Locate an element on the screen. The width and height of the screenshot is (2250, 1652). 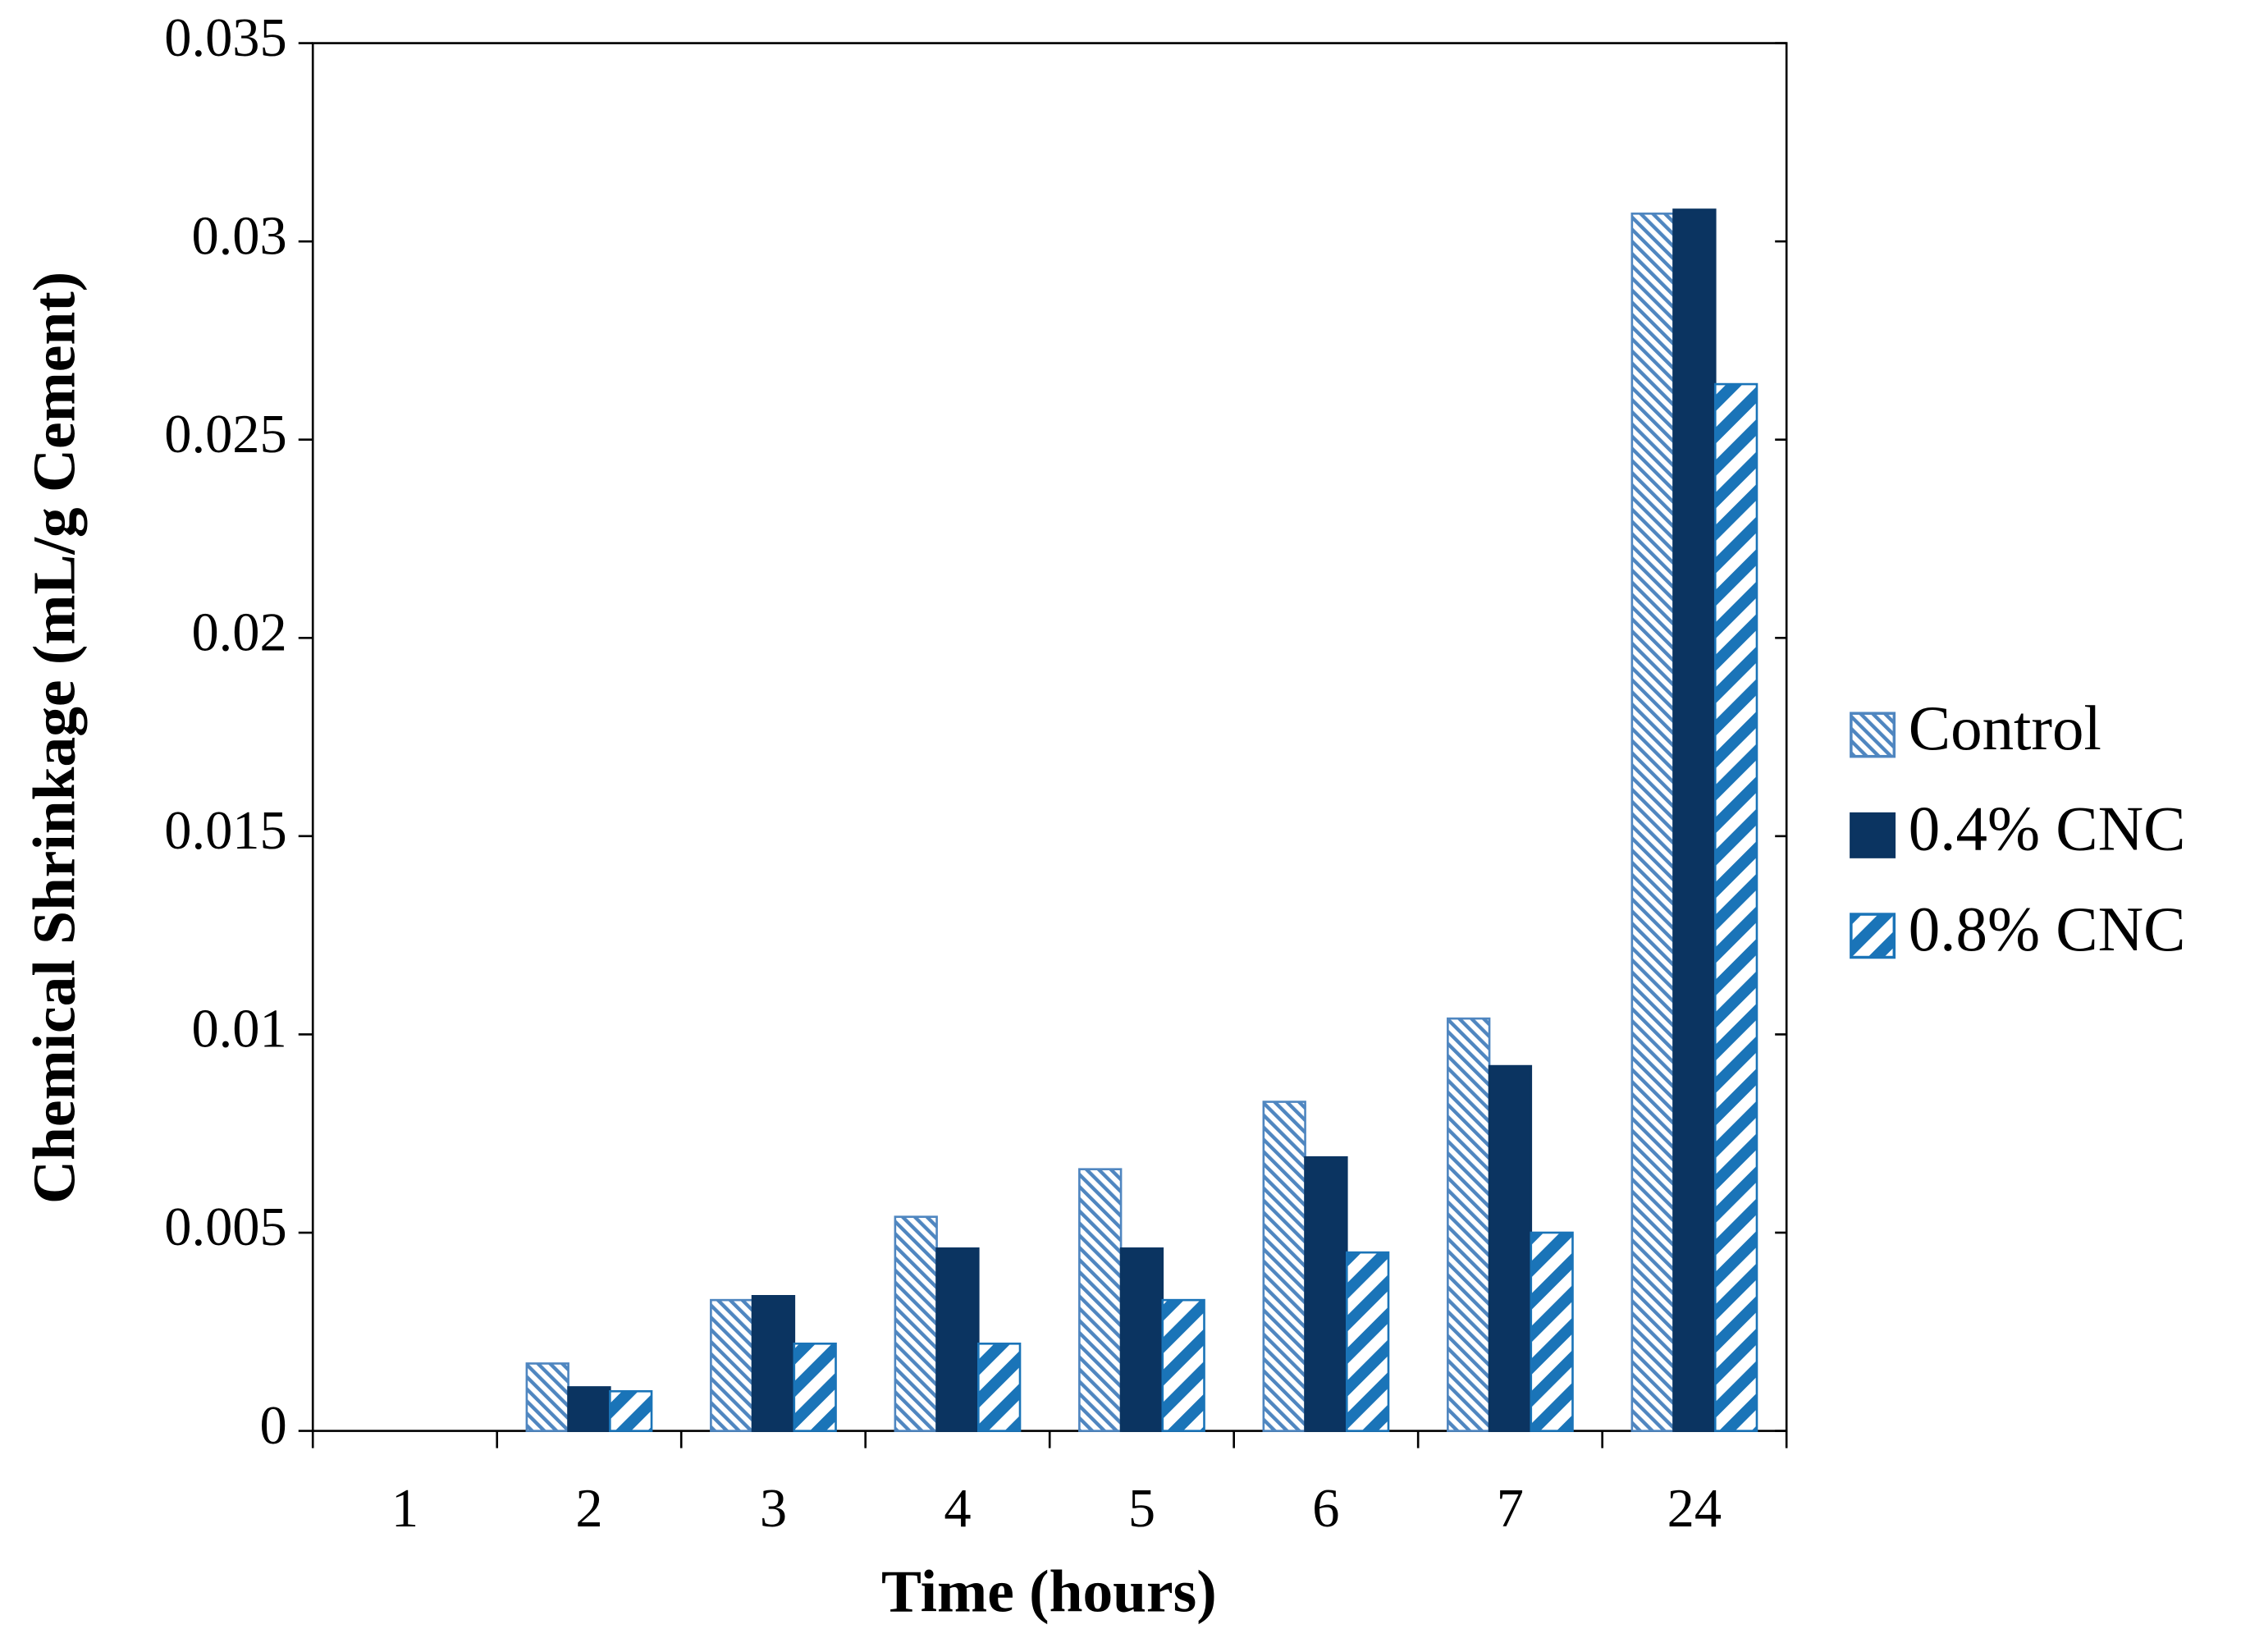
x-tick-label: 5 is located at coordinates (1141, 1509).